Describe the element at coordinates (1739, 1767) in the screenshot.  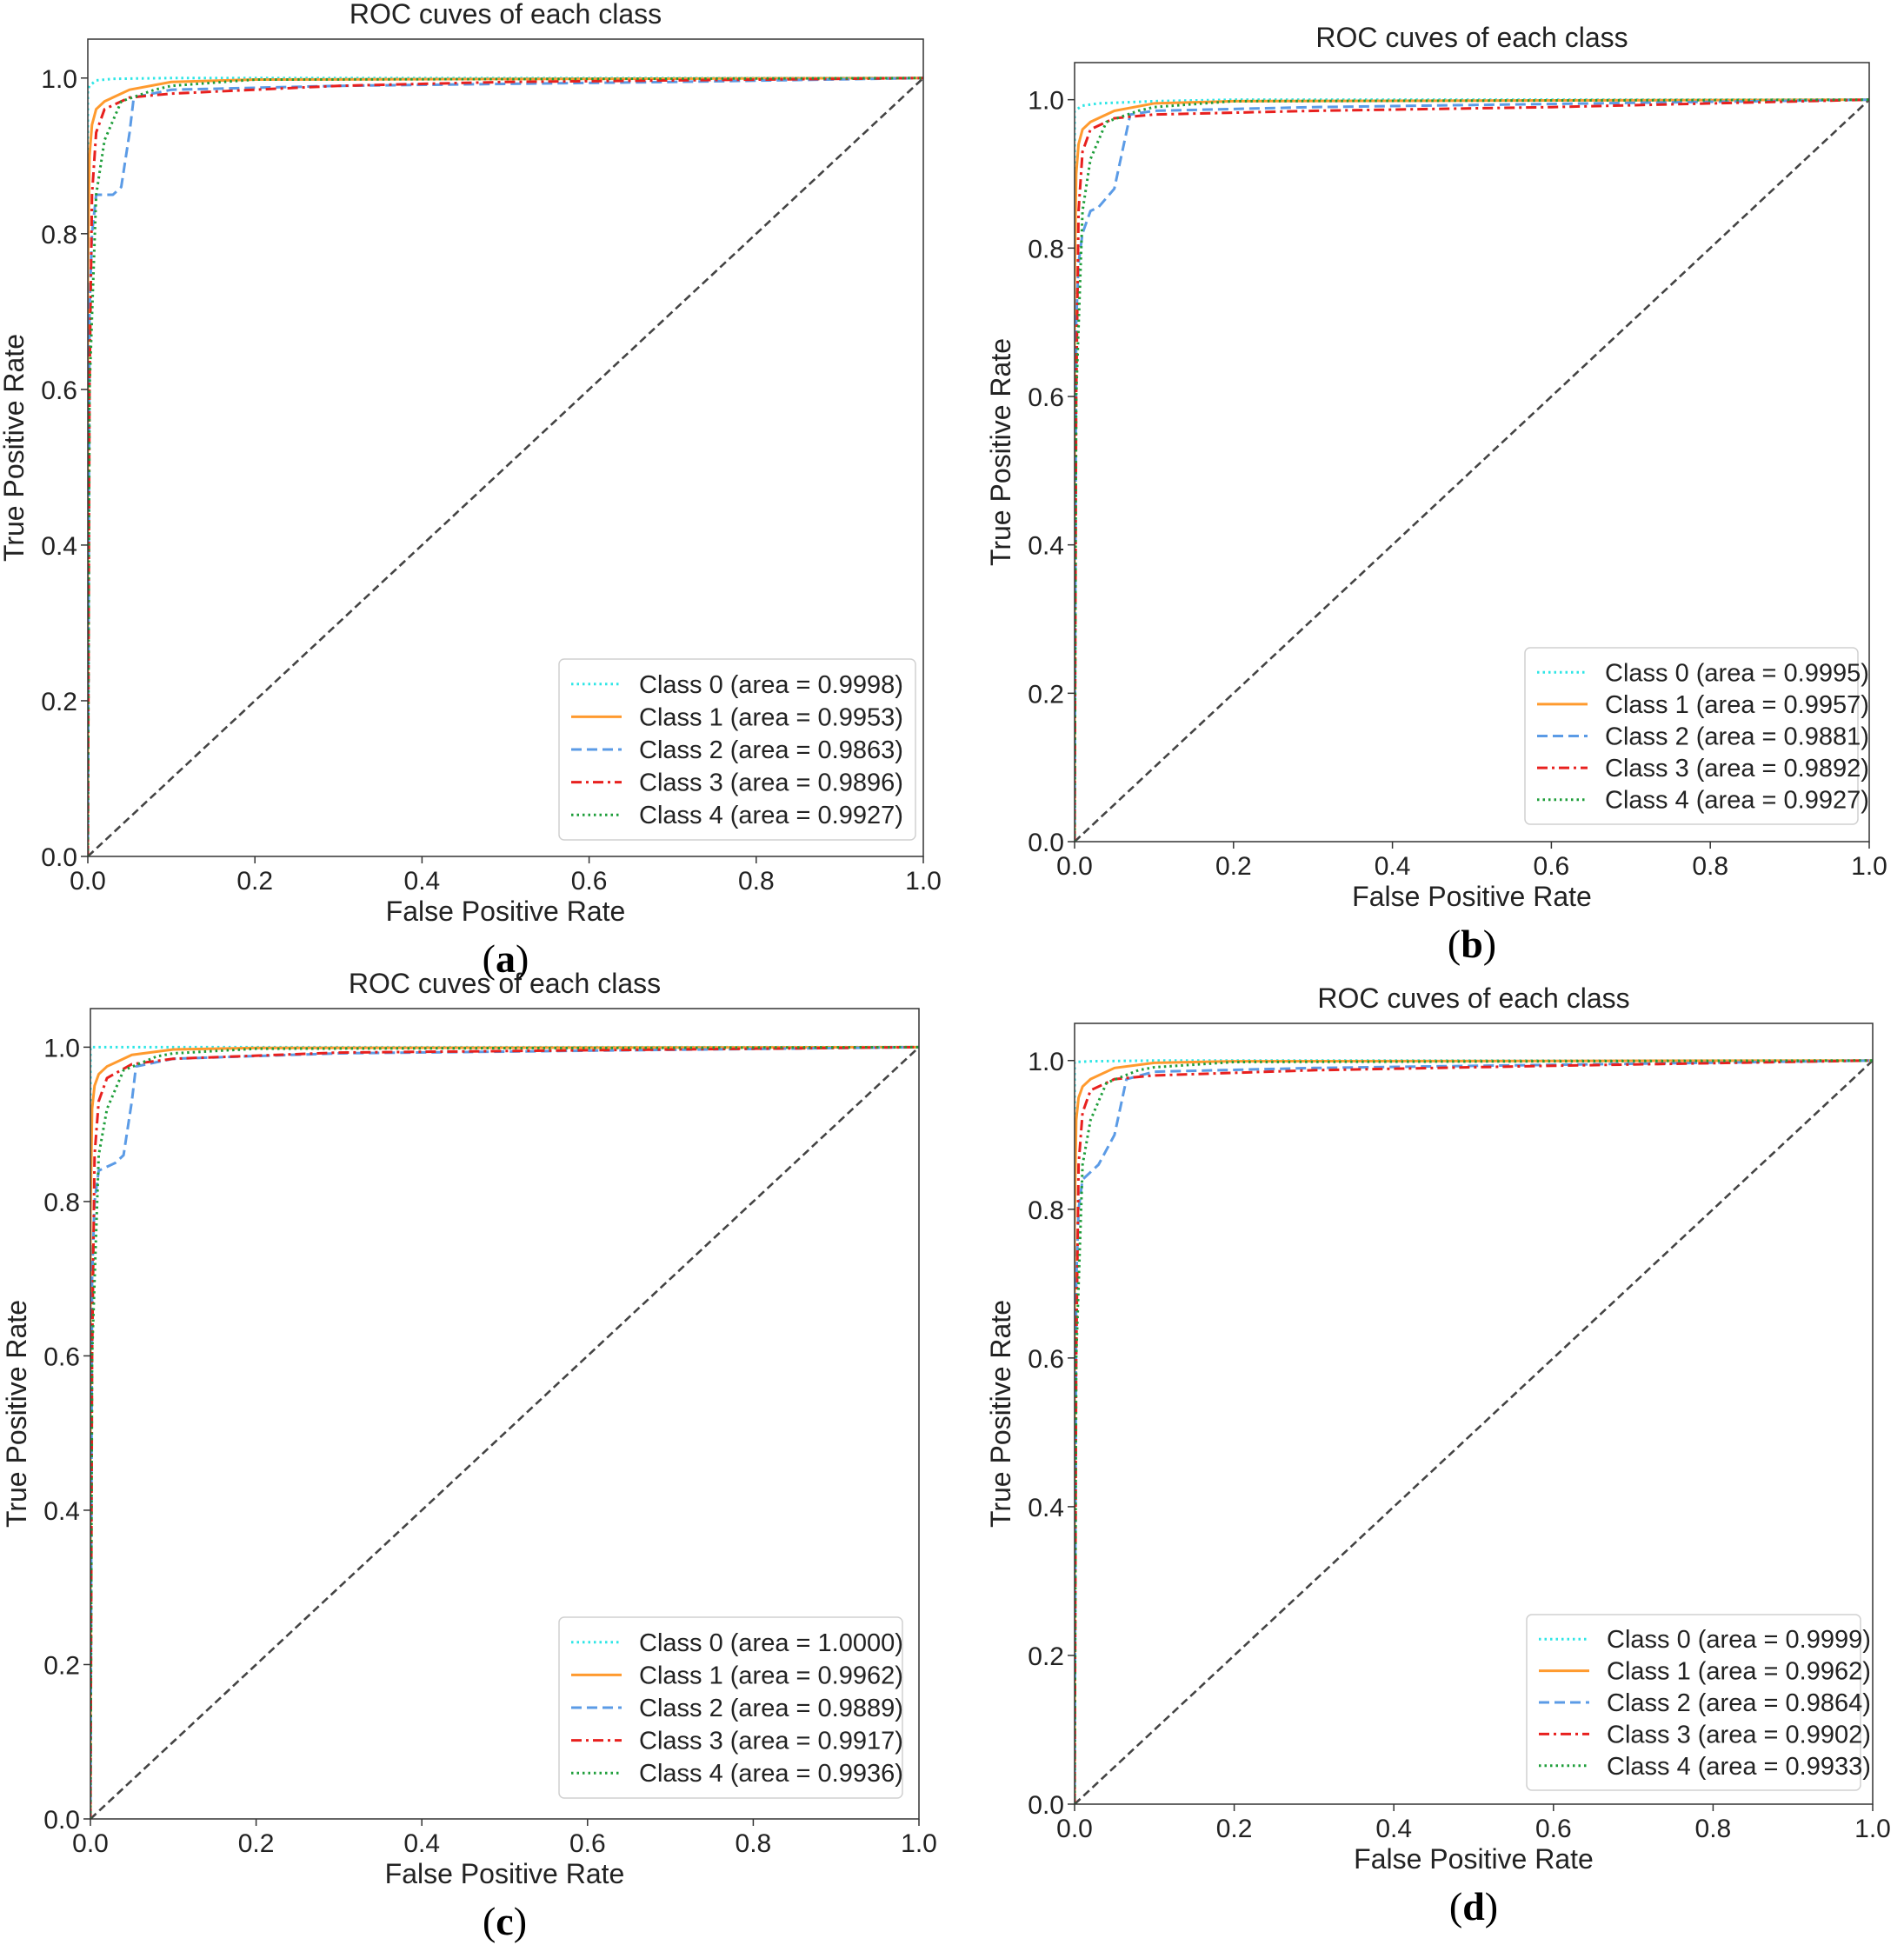
I see `legend-label-class-4: Class 4 (area = 0.9933)` at that location.